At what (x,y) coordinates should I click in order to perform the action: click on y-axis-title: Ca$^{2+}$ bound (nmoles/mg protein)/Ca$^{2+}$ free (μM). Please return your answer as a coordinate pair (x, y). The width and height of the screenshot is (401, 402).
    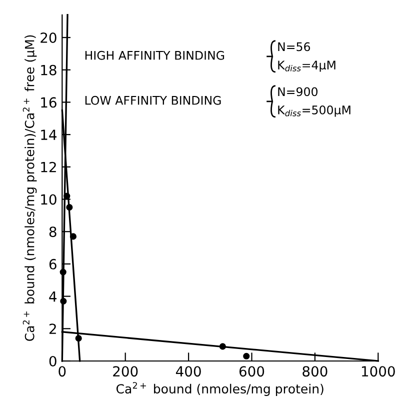
    Looking at the image, I should click on (29, 188).